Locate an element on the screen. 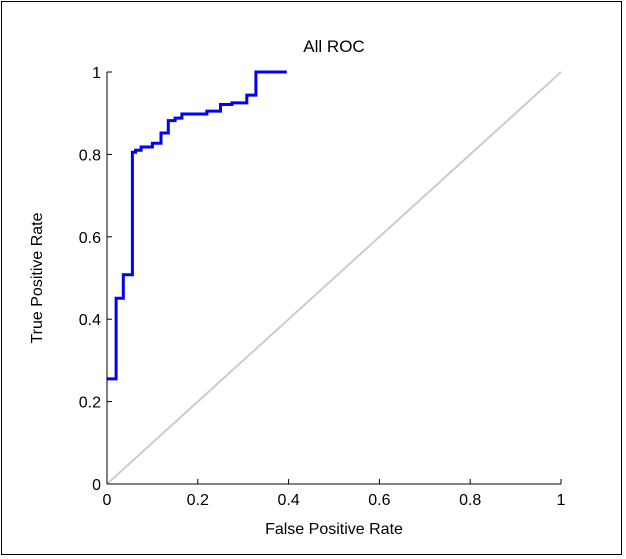 The image size is (626, 559). y-tick-label: 0.8 is located at coordinates (90, 155).